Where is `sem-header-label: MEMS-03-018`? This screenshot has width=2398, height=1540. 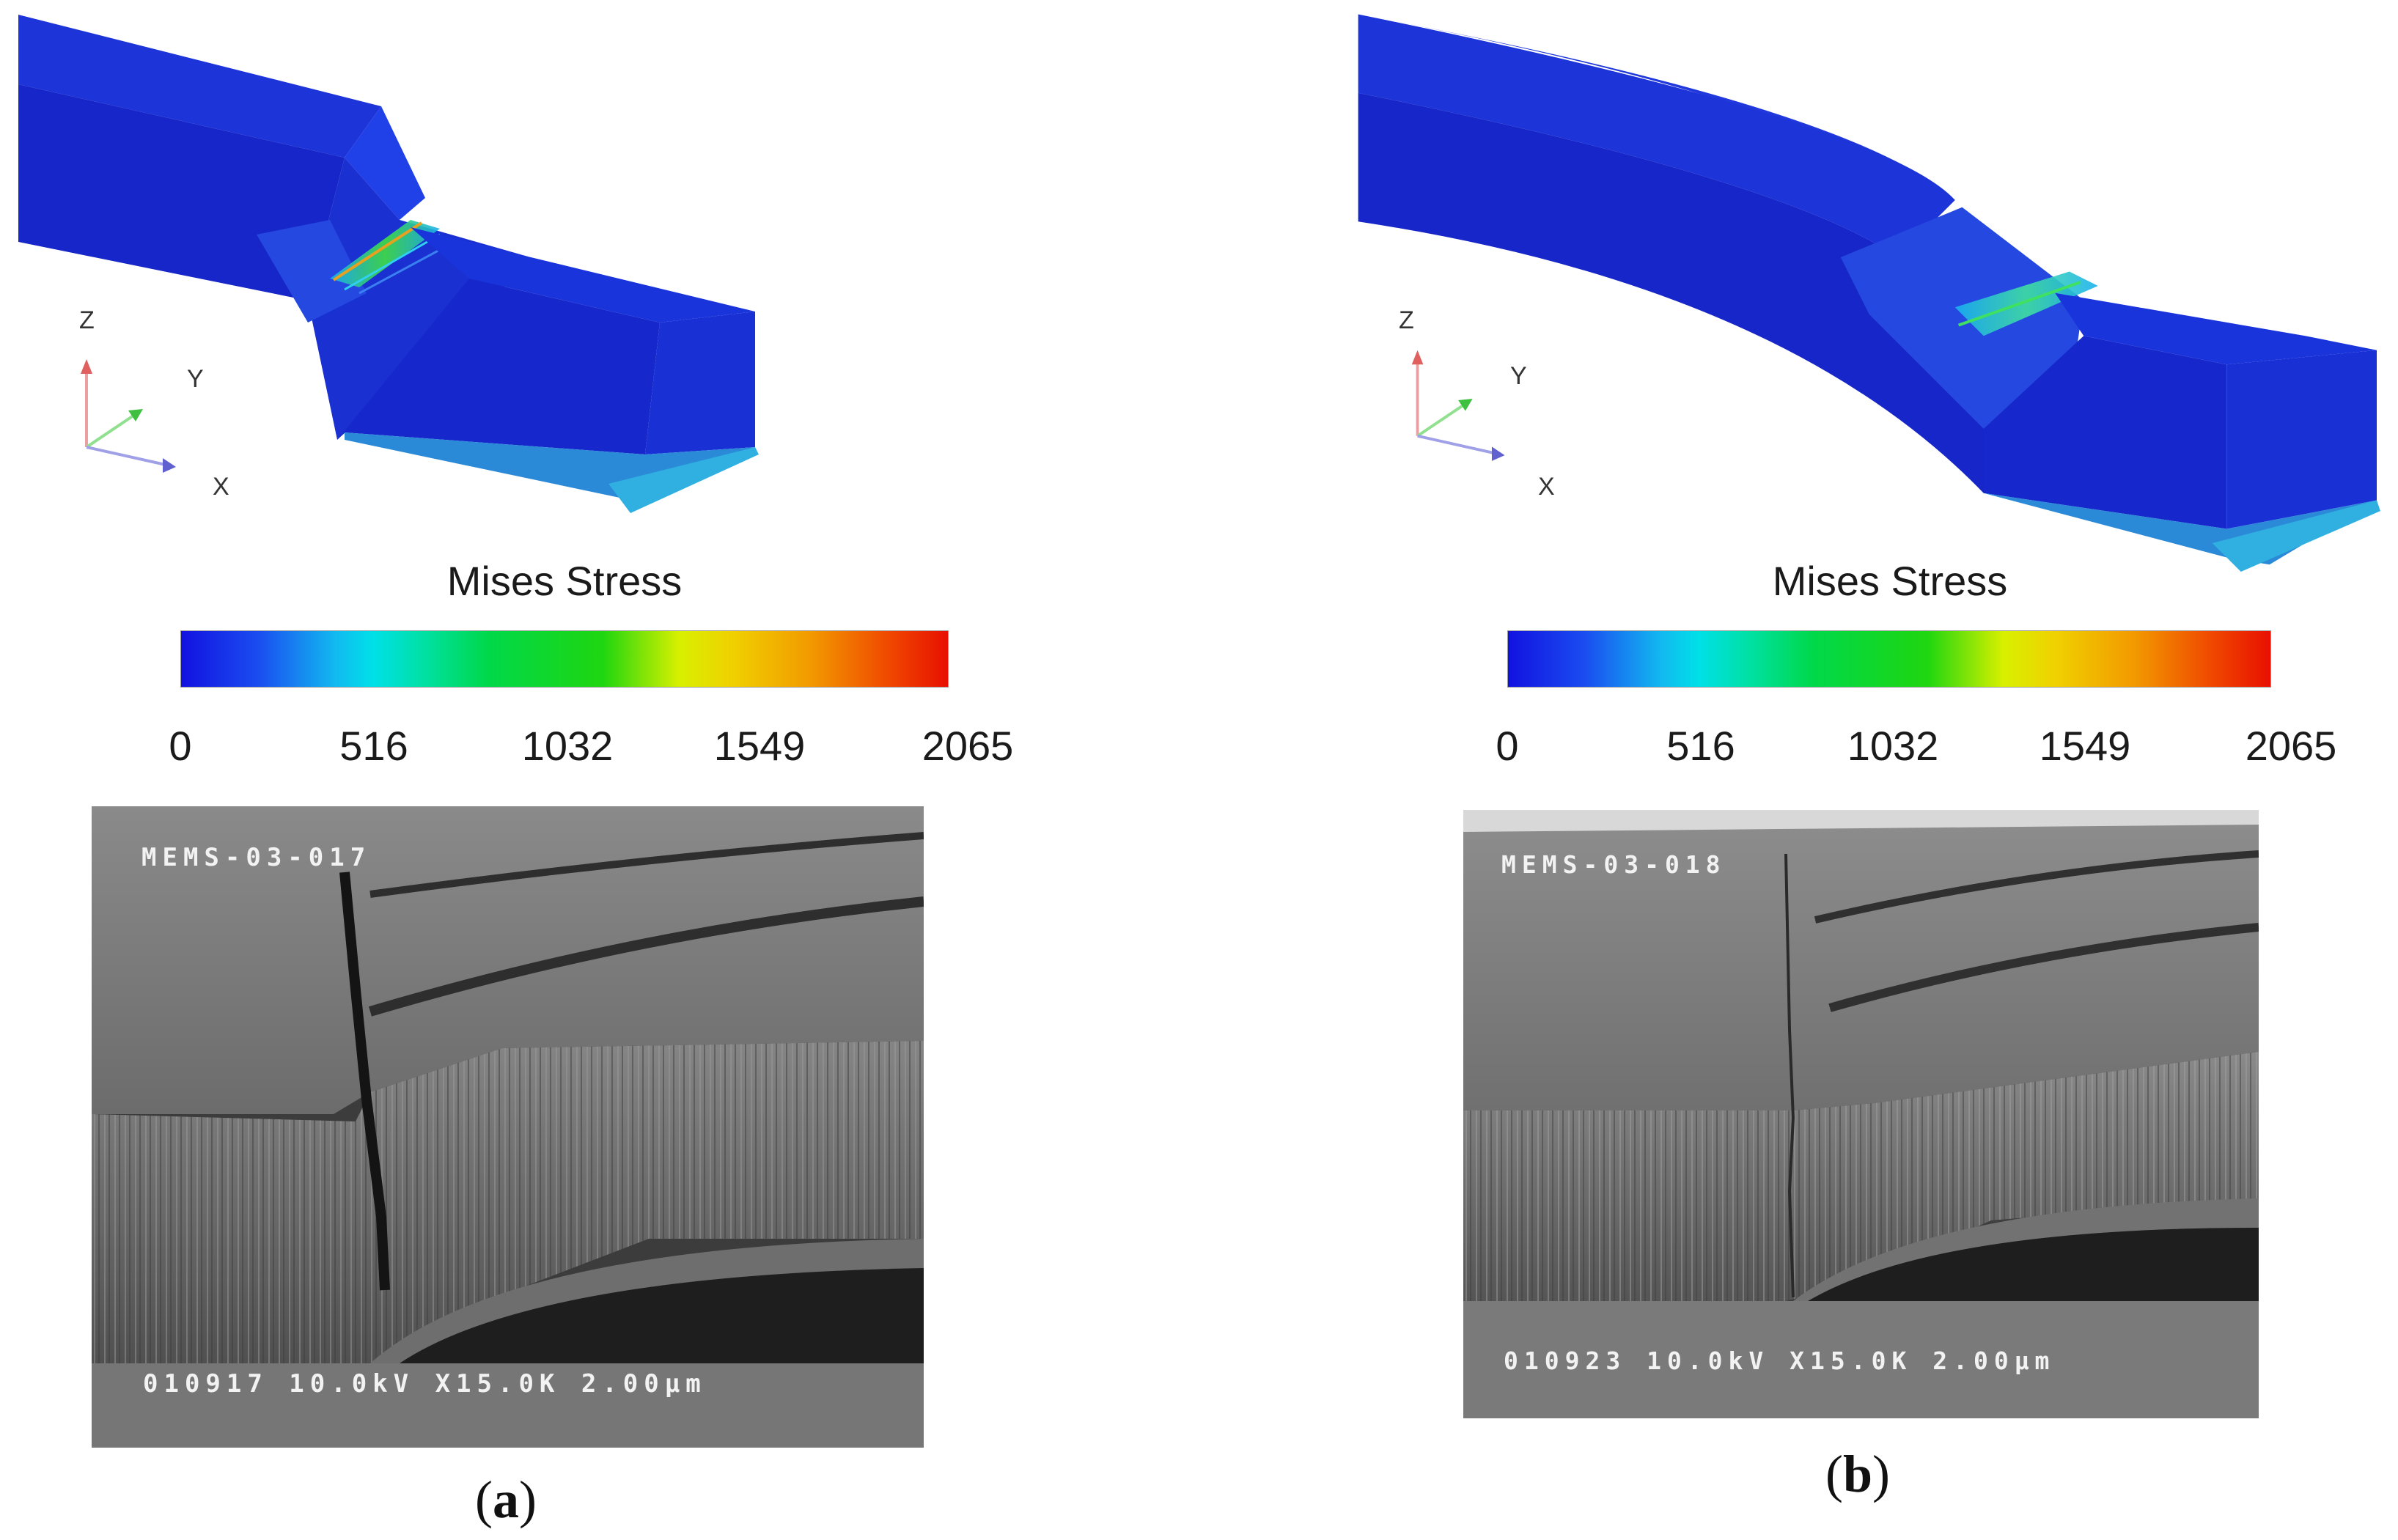 sem-header-label: MEMS-03-018 is located at coordinates (1613, 864).